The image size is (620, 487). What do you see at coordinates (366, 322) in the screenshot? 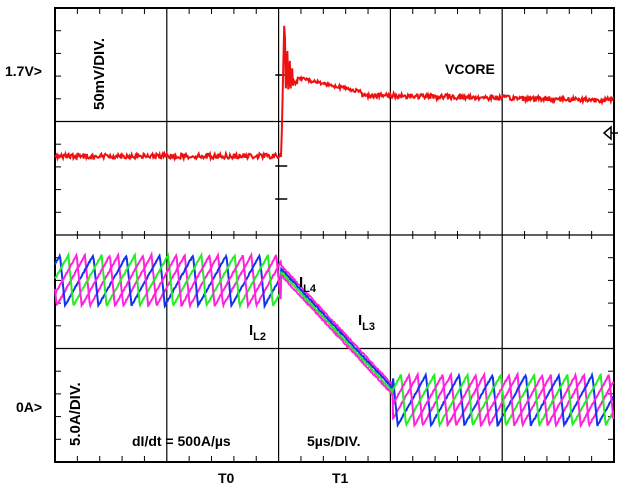
I see `il3-label: IL3` at bounding box center [366, 322].